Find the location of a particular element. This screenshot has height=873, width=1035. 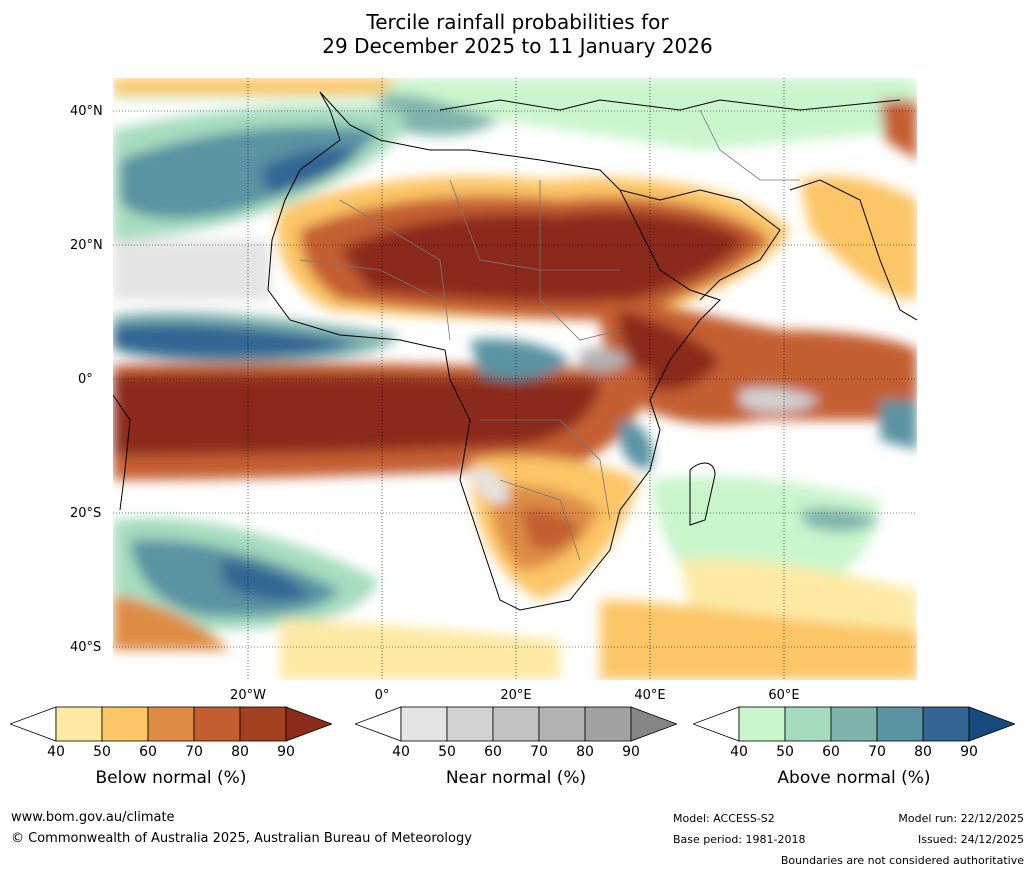

lon-label-0: 0° is located at coordinates (382, 695).